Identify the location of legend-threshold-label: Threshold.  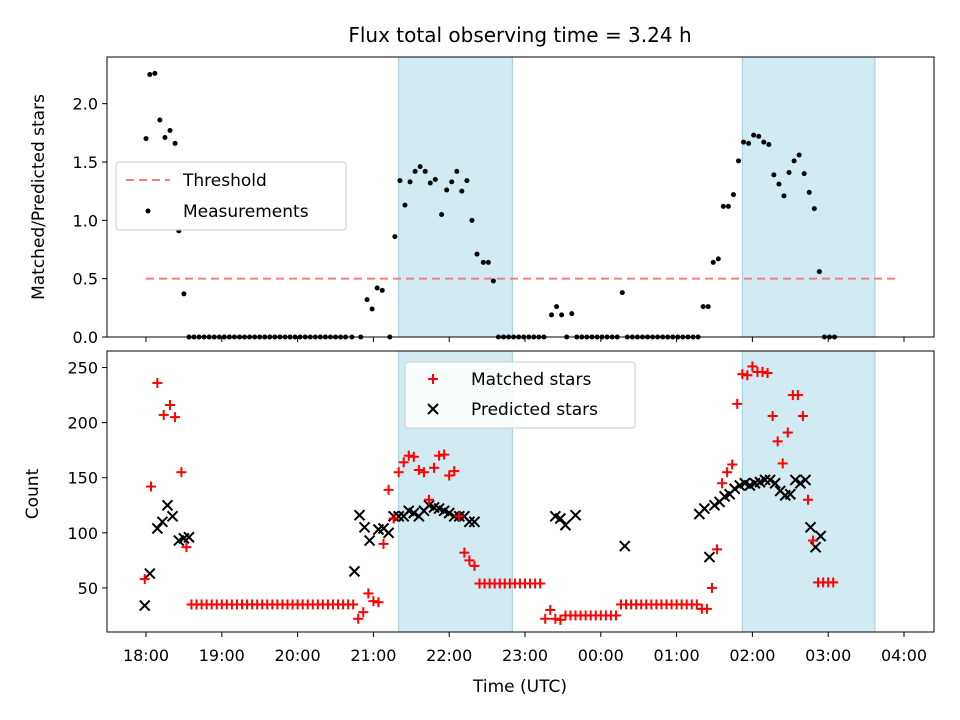
(224, 181).